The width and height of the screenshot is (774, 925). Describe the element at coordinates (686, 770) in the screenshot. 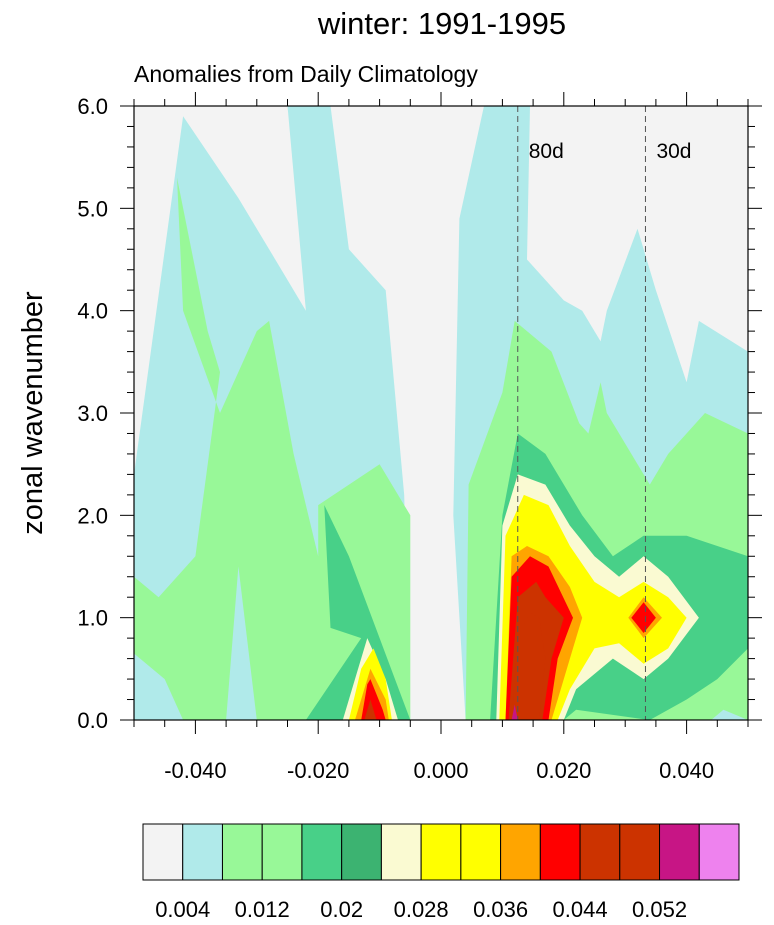

I see `x-tick-label: 0.040` at that location.